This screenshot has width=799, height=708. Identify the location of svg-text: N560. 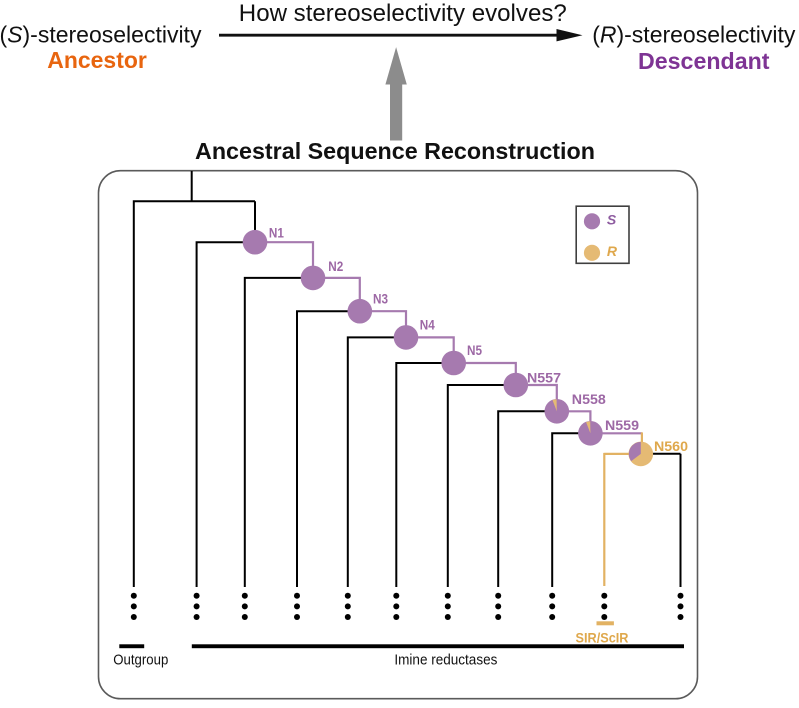
(671, 446).